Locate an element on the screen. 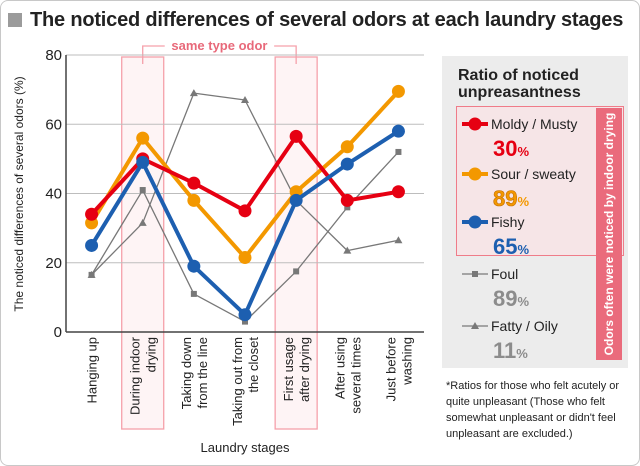  x-tick-label-line: Taking out from is located at coordinates (237, 381).